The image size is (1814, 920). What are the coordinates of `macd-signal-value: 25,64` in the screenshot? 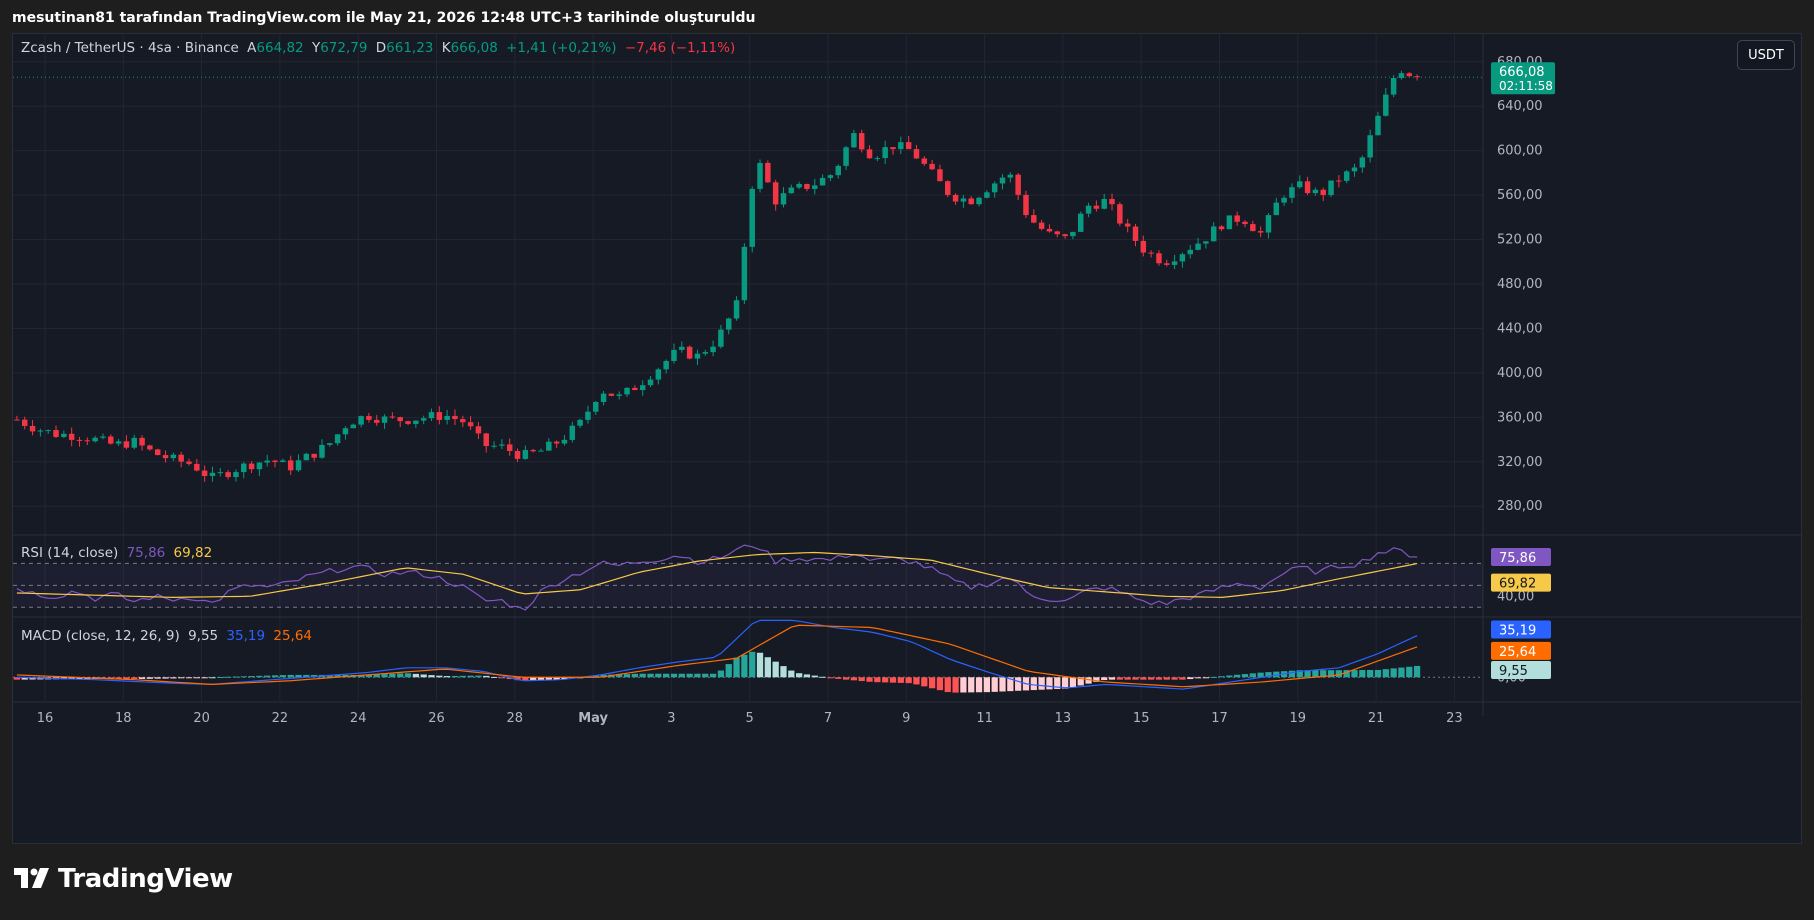 It's located at (293, 636).